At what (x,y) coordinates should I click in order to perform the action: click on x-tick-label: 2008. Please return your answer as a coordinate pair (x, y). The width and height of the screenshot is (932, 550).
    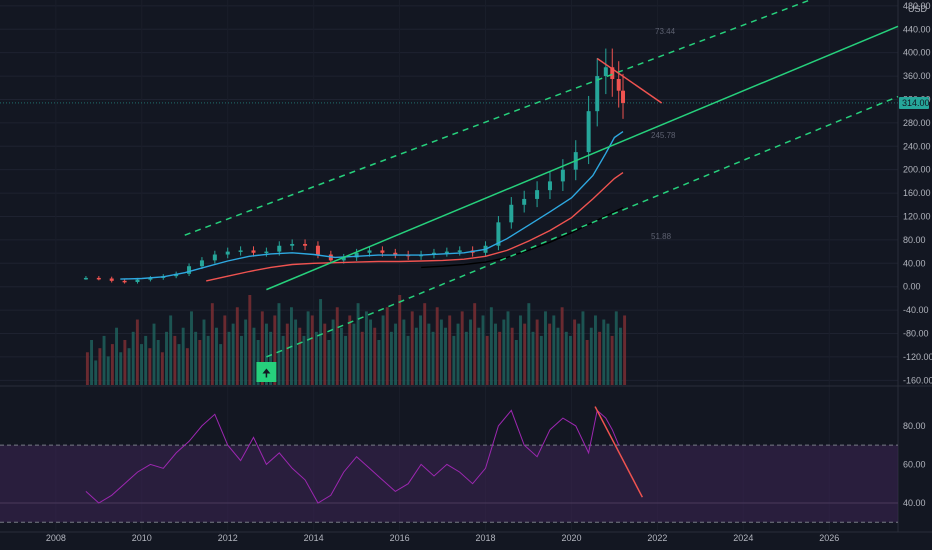
    Looking at the image, I should click on (56, 538).